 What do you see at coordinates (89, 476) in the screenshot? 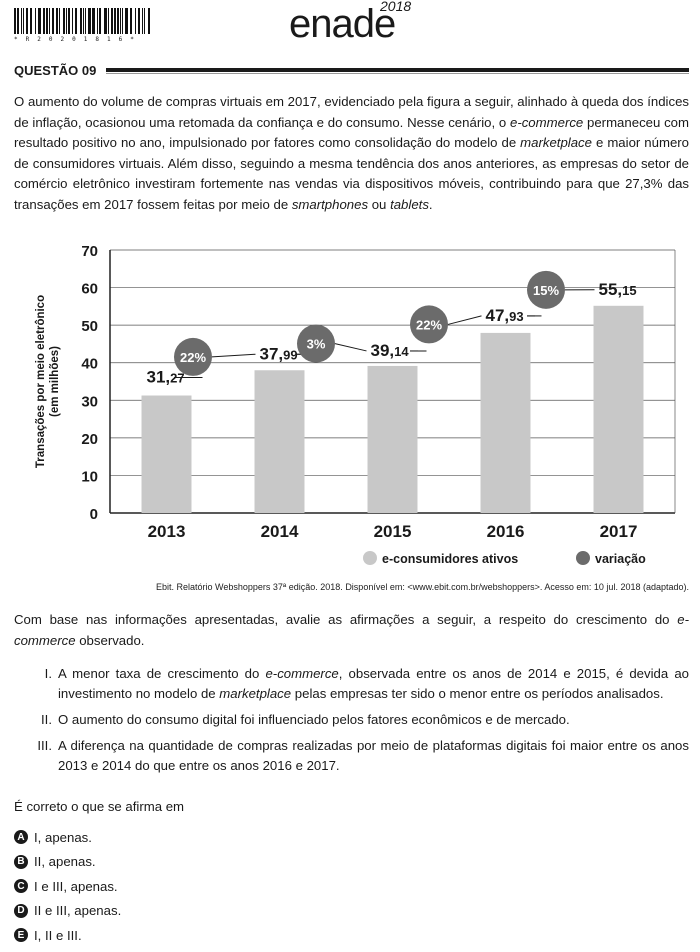
I see `y-tick-label: 10` at bounding box center [89, 476].